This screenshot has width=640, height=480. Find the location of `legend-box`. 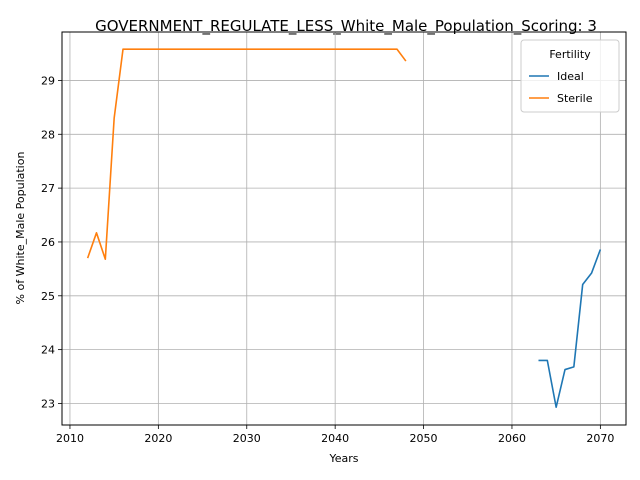

legend-box is located at coordinates (570, 76).